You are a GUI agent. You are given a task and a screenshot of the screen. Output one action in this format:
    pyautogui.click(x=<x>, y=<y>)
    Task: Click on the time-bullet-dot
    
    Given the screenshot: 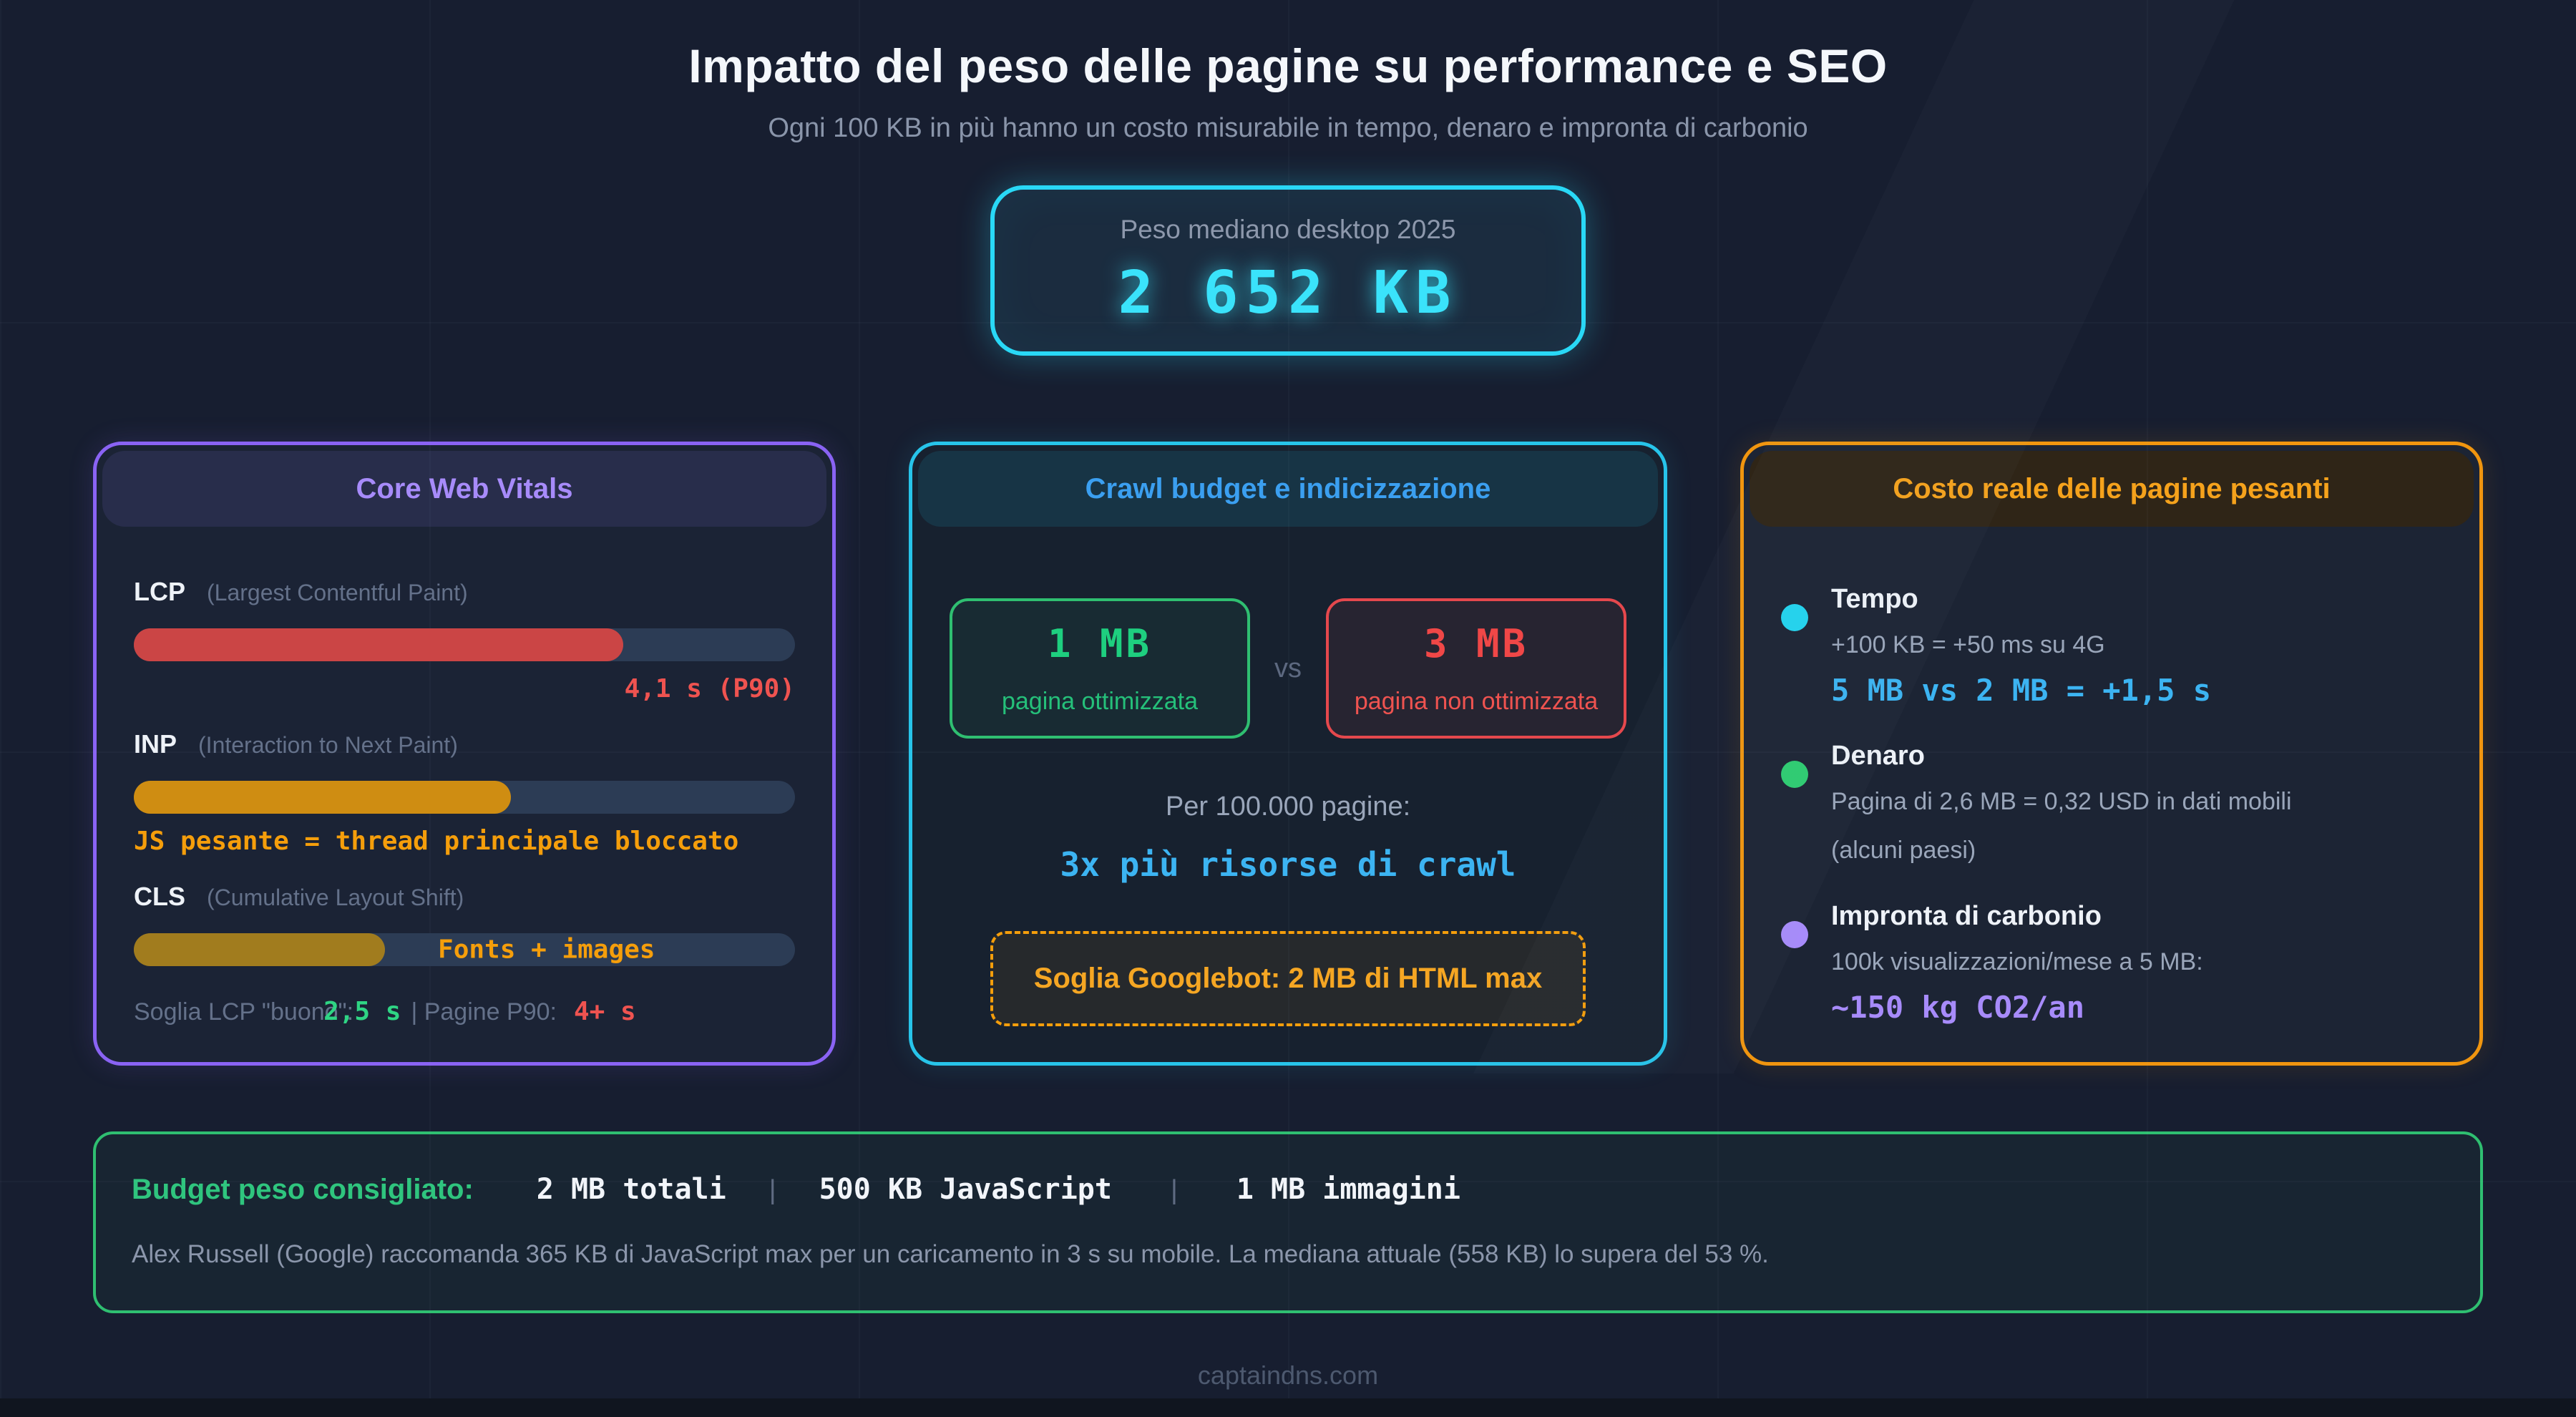 What is the action you would take?
    pyautogui.click(x=1794, y=617)
    